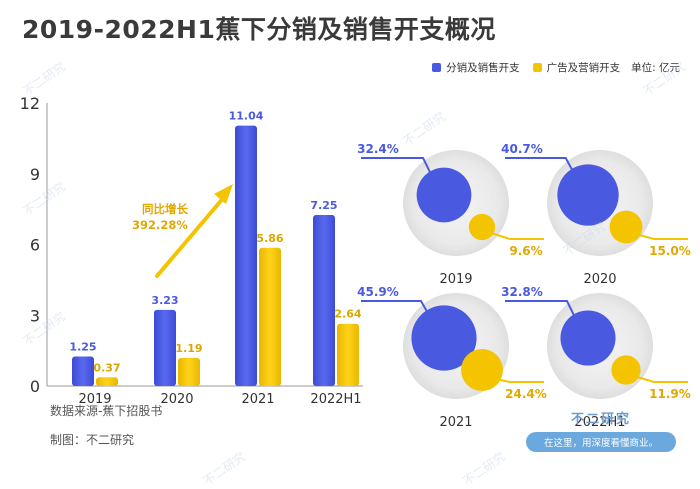 The height and width of the screenshot is (489, 700). I want to click on bubble-year-label: 2022H1, so click(599, 422).